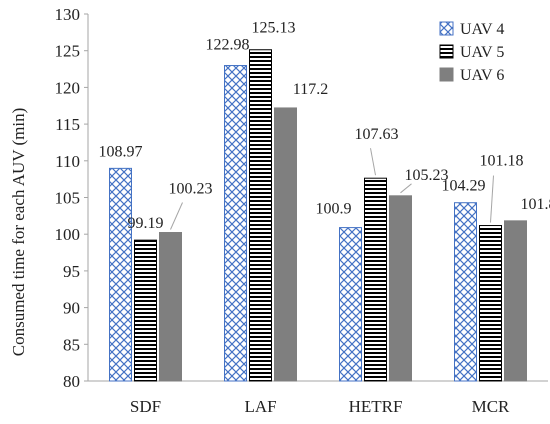  What do you see at coordinates (260, 406) in the screenshot?
I see `x-tick-label: LAF` at bounding box center [260, 406].